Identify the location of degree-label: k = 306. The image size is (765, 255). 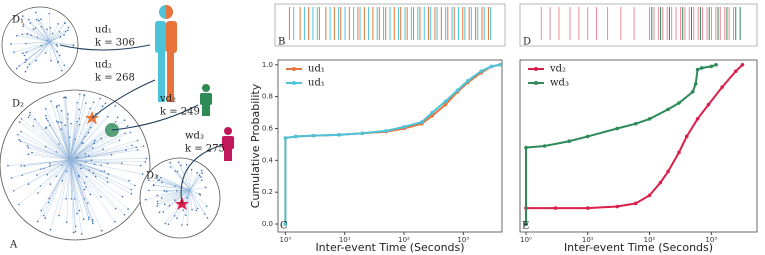
(115, 43).